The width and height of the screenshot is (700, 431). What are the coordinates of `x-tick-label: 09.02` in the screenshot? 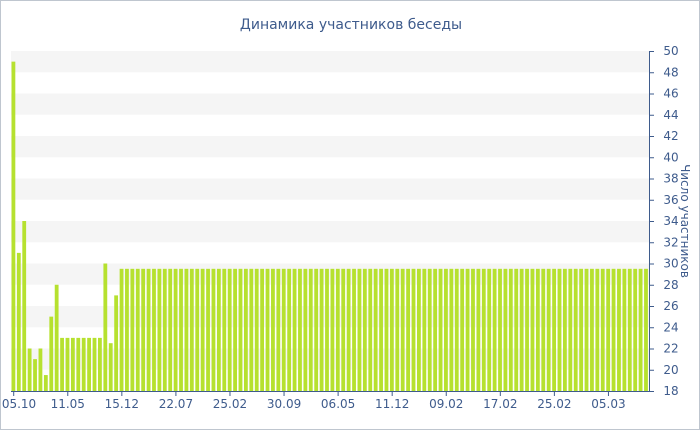 It's located at (446, 404).